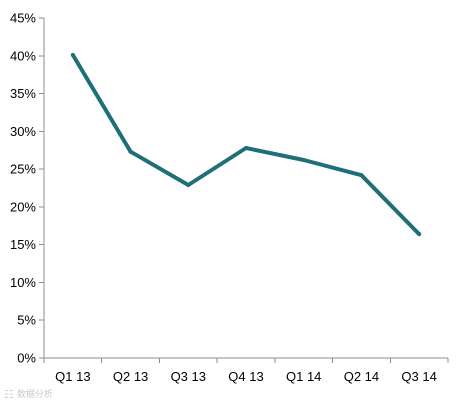 The image size is (460, 407). Describe the element at coordinates (27, 188) in the screenshot. I see `y-axis: 0% 5% 10% 15% 20% 25% 30% 35% 40% 45%` at that location.